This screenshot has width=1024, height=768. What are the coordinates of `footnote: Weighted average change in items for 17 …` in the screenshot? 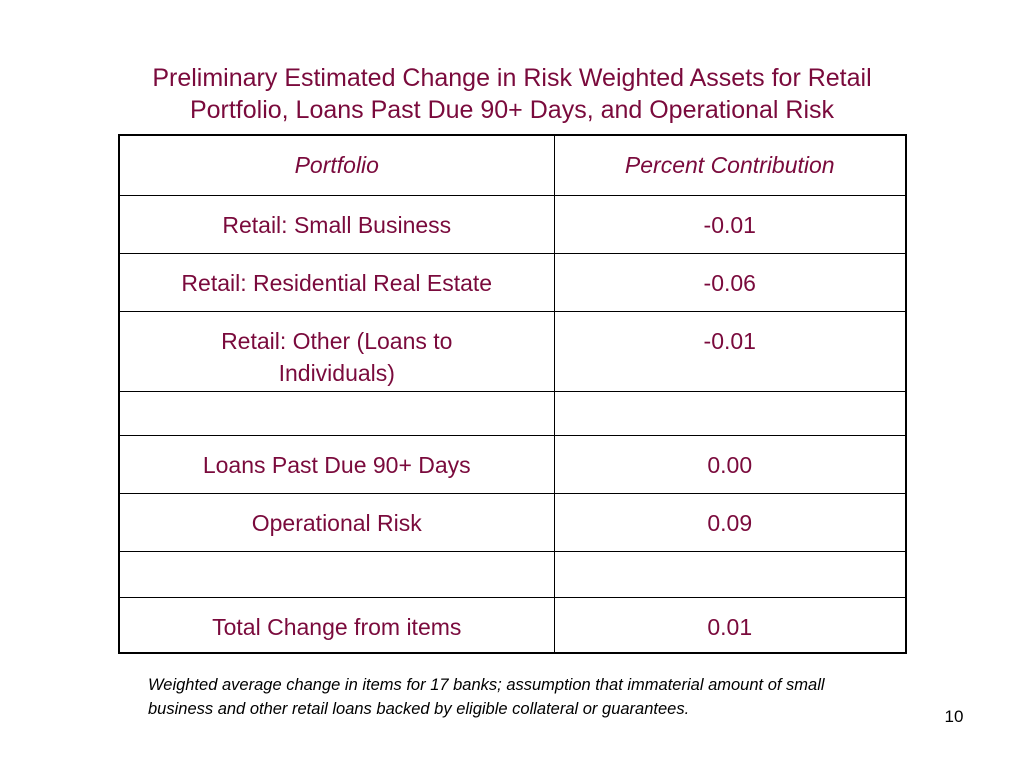 It's located at (486, 697).